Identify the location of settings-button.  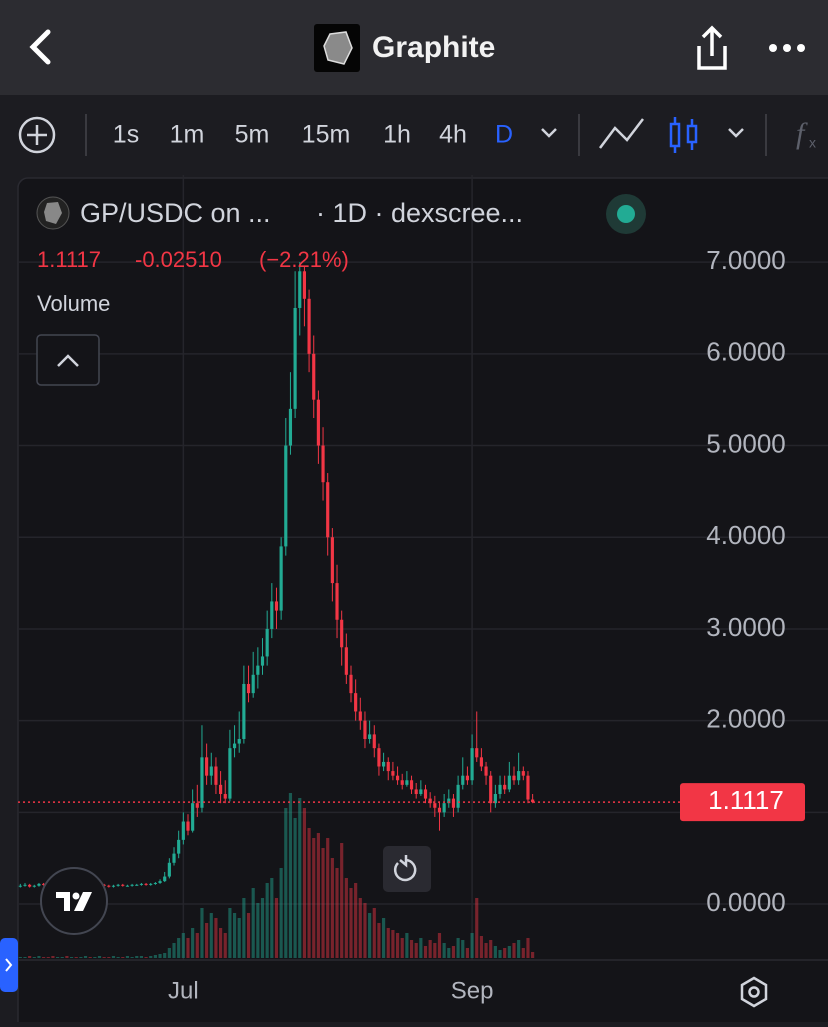
(754, 992).